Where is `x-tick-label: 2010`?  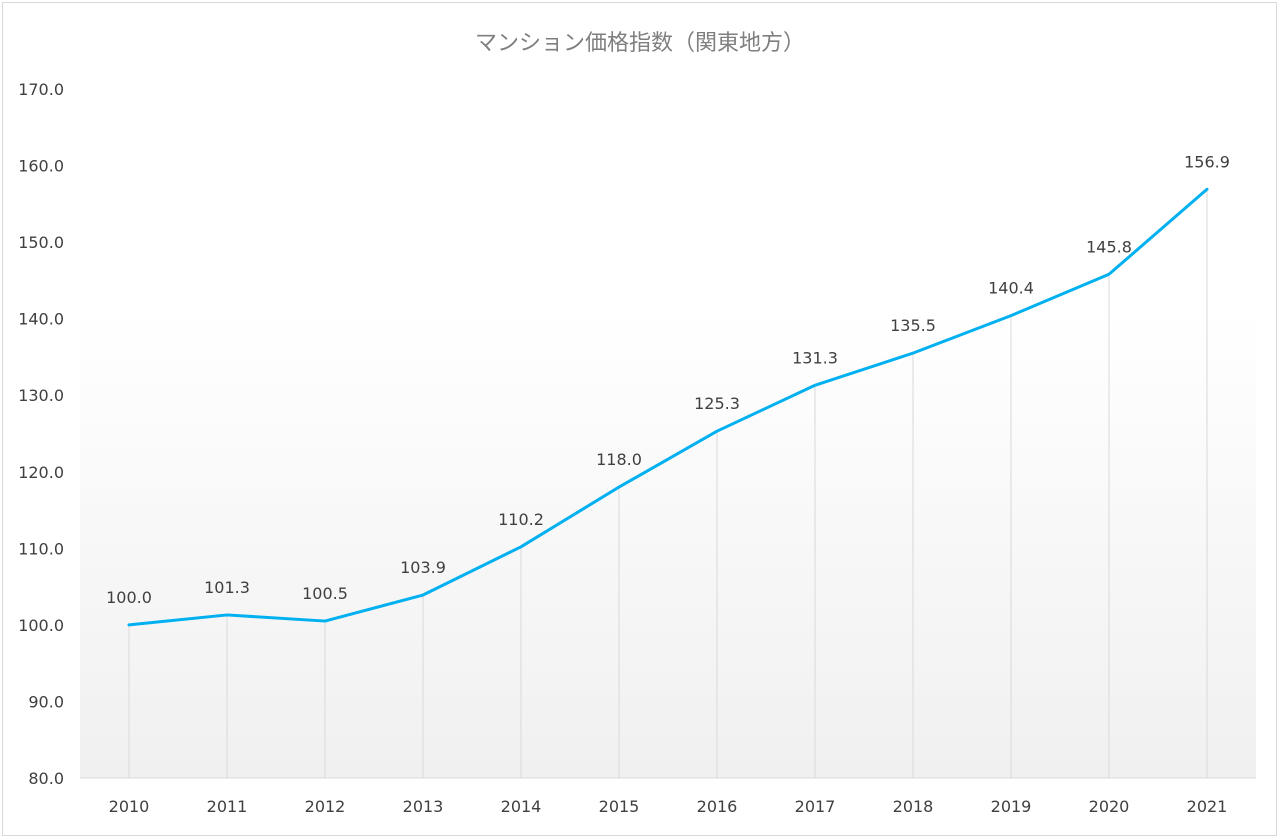 x-tick-label: 2010 is located at coordinates (129, 806).